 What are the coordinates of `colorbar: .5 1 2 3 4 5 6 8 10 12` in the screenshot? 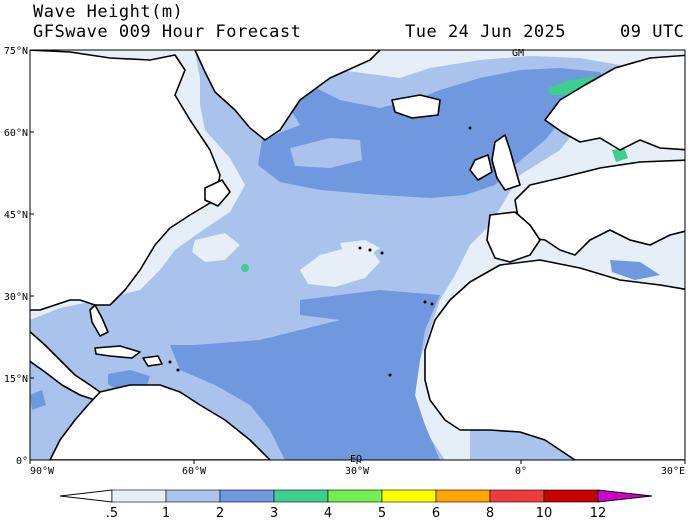 It's located at (356, 505).